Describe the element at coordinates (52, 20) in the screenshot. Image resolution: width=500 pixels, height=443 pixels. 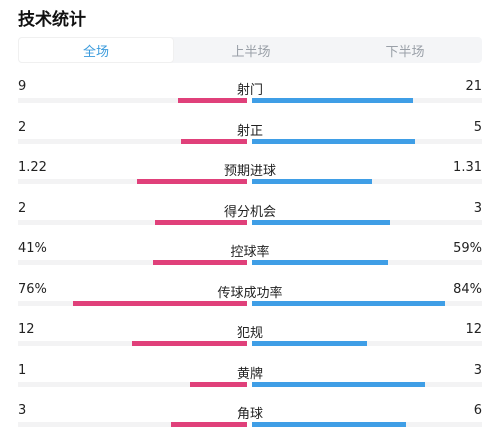
I see `page-title: 技术统计` at that location.